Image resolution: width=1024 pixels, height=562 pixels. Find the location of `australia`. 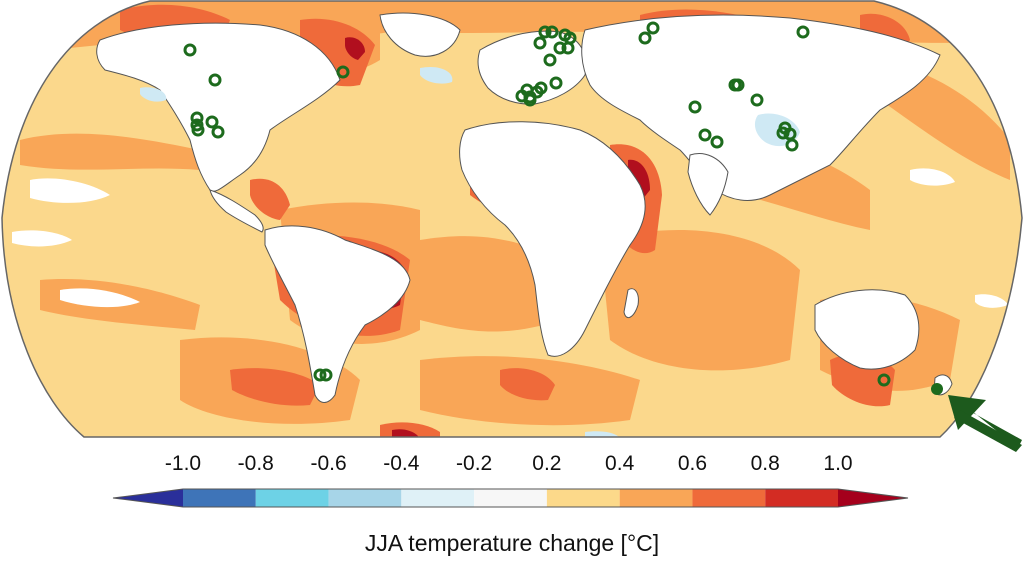

australia is located at coordinates (867, 329).